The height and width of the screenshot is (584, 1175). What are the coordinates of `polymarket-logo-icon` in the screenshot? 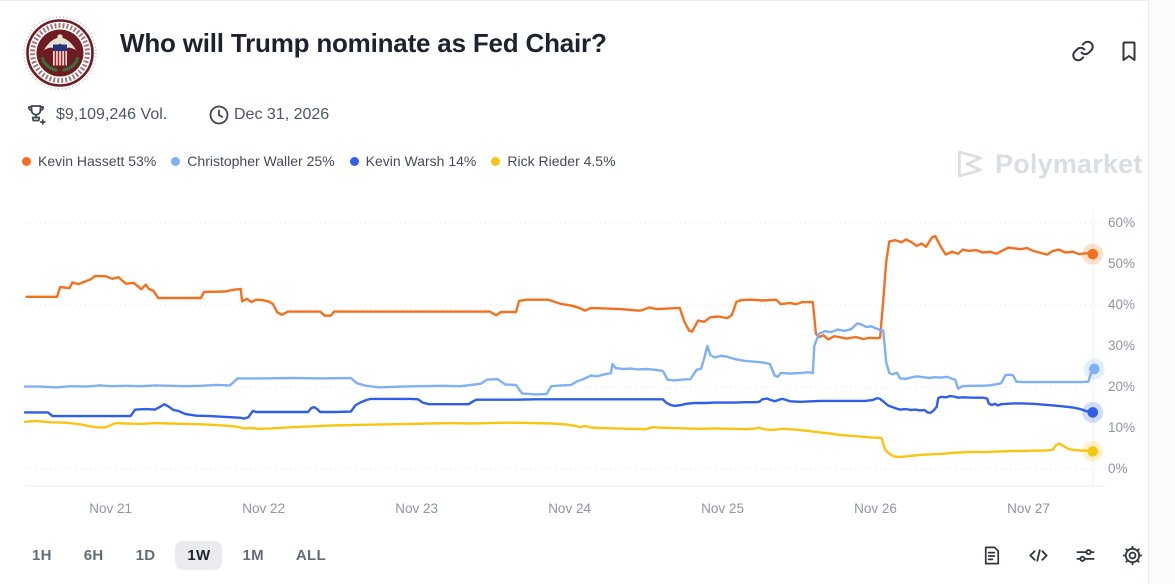 It's located at (970, 164).